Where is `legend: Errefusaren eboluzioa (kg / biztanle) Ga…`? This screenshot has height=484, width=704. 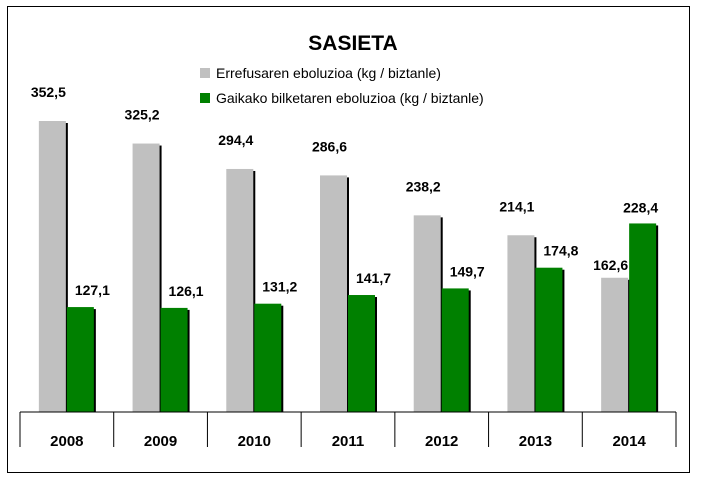 legend: Errefusaren eboluzioa (kg / biztanle) Ga… is located at coordinates (342, 85).